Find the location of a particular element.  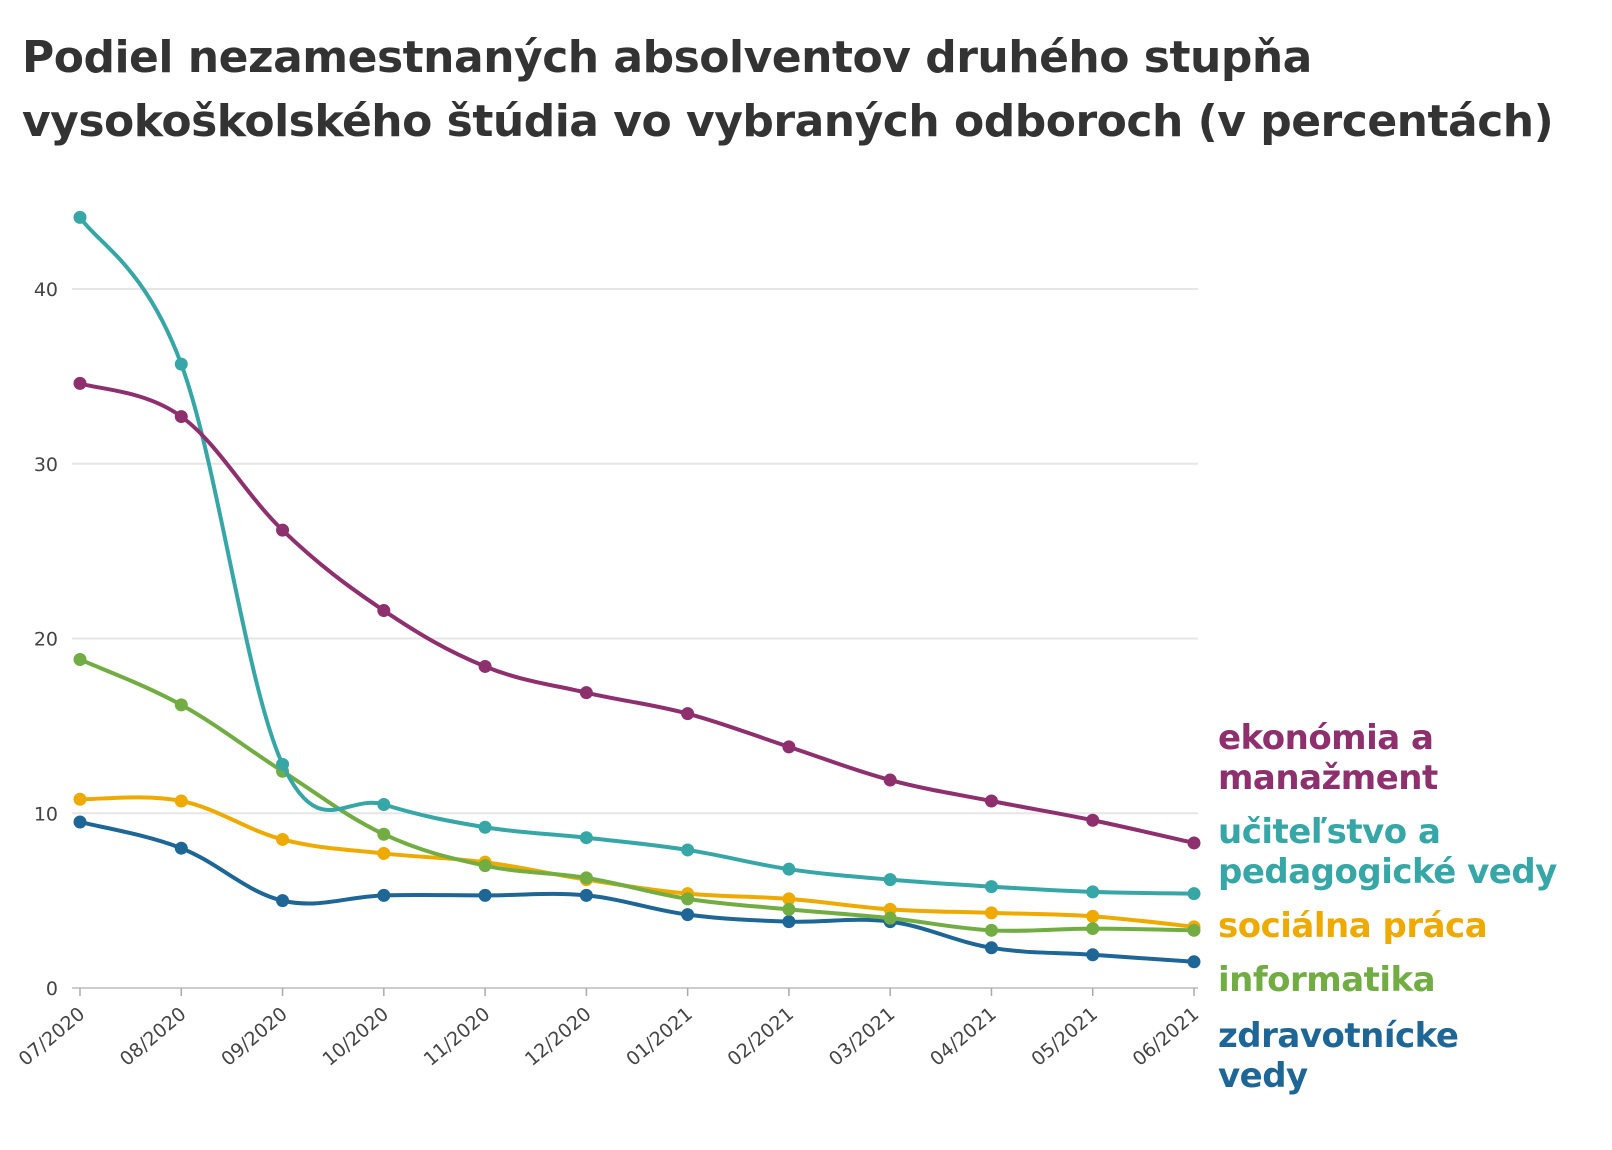

y-tick-label: 0 is located at coordinates (52, 989).